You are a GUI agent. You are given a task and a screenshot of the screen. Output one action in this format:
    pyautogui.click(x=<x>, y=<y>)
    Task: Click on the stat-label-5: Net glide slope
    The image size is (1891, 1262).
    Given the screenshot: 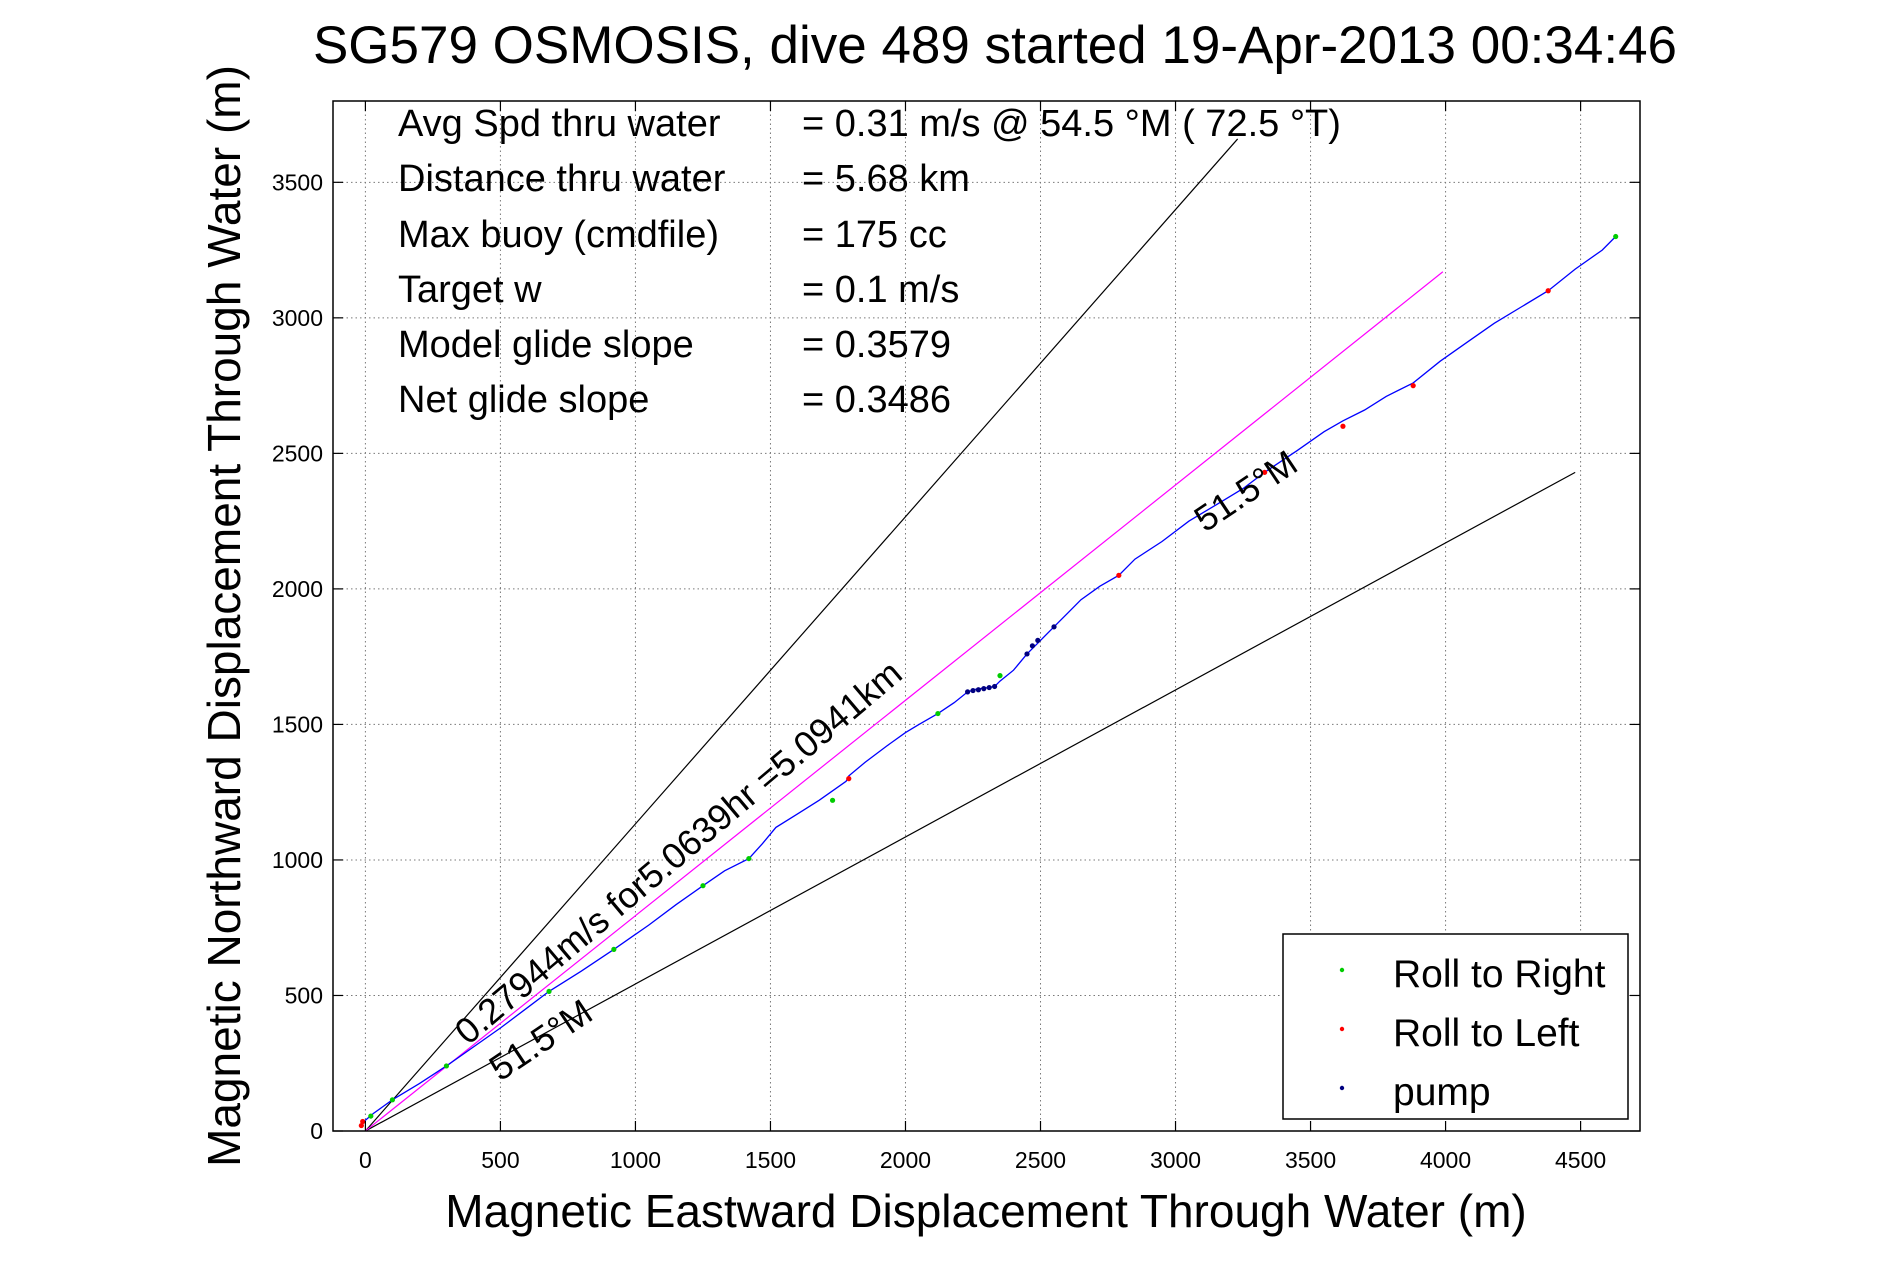 What is the action you would take?
    pyautogui.click(x=523, y=400)
    